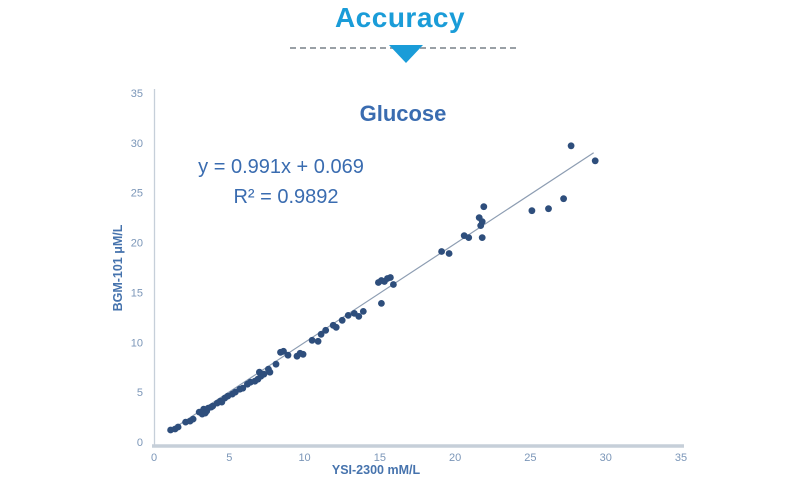  What do you see at coordinates (530, 458) in the screenshot?
I see `x-tick-label: 25` at bounding box center [530, 458].